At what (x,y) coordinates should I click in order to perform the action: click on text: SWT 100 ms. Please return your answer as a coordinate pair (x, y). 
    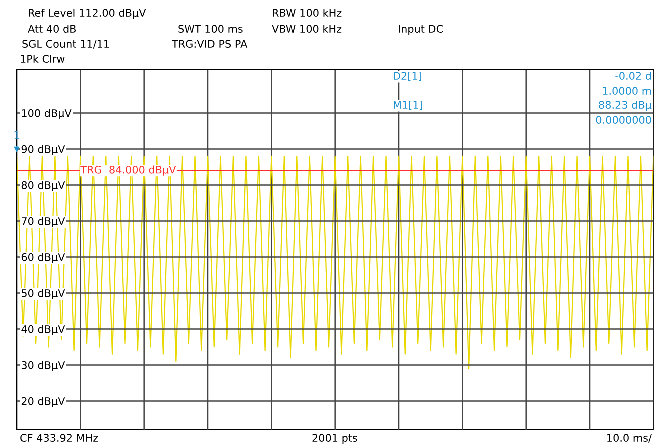
    Looking at the image, I should click on (210, 29).